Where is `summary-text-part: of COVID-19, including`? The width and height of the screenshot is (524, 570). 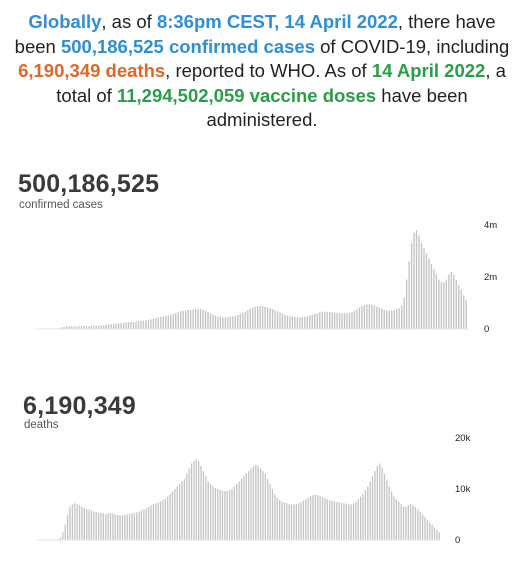 summary-text-part: of COVID-19, including is located at coordinates (412, 46).